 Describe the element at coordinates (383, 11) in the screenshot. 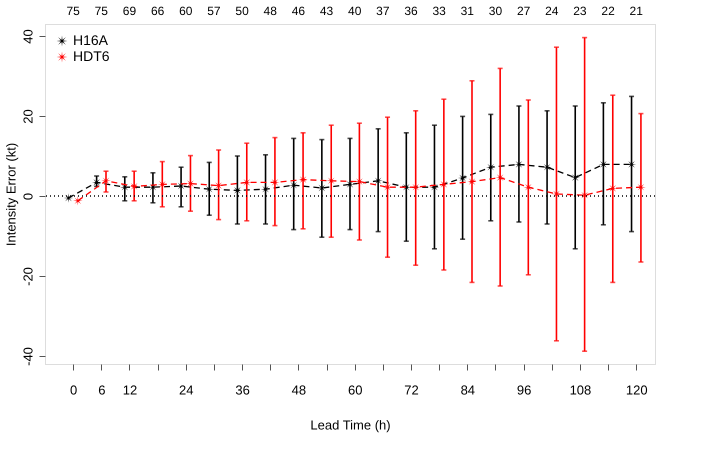

I see `text: 37` at that location.